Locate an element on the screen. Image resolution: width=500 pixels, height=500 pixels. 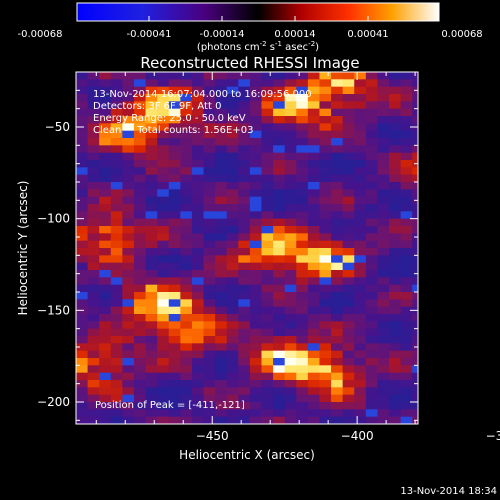
colorbar-units: (photons cm-2 s-1 asec-2) is located at coordinates (258, 46).